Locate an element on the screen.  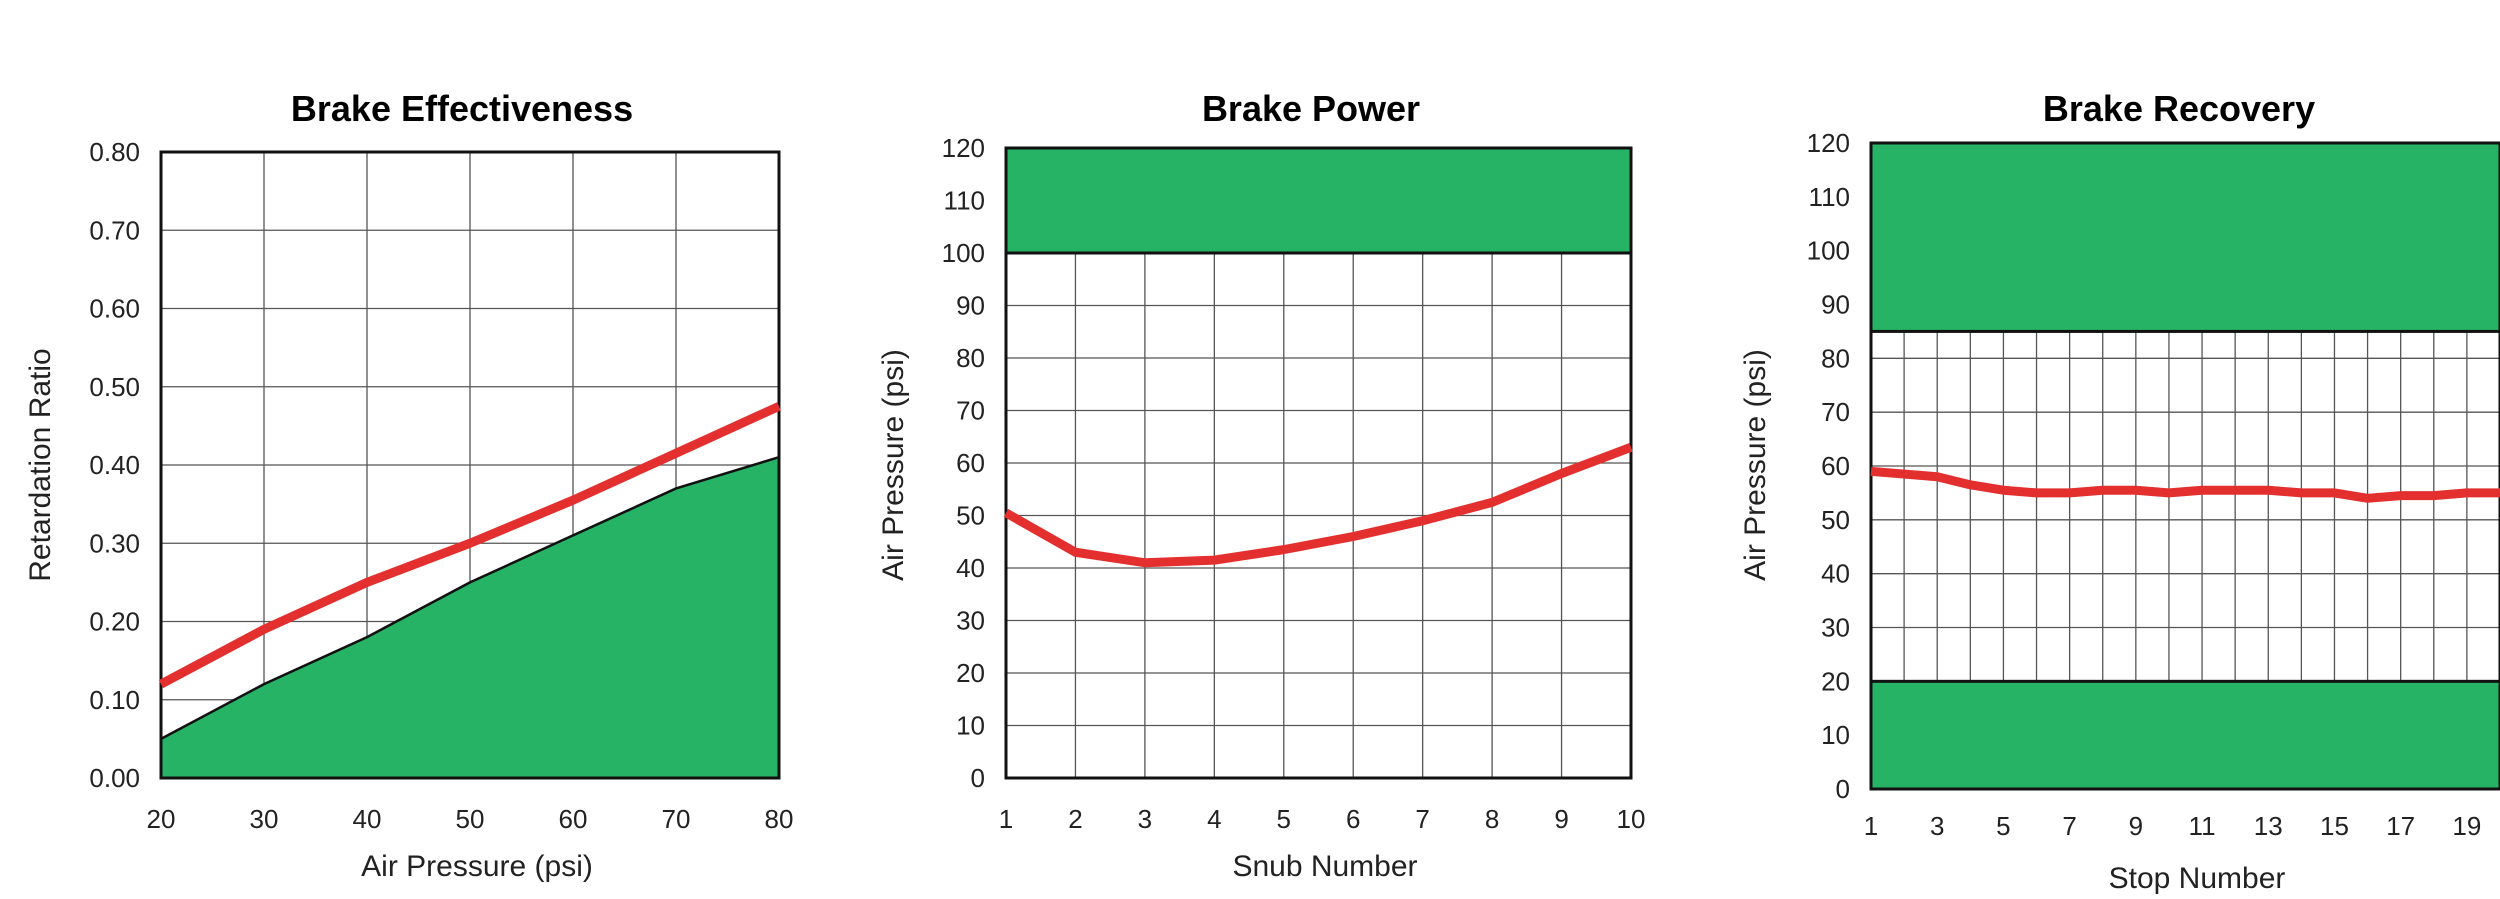
x-tick-label: 40 is located at coordinates (367, 819).